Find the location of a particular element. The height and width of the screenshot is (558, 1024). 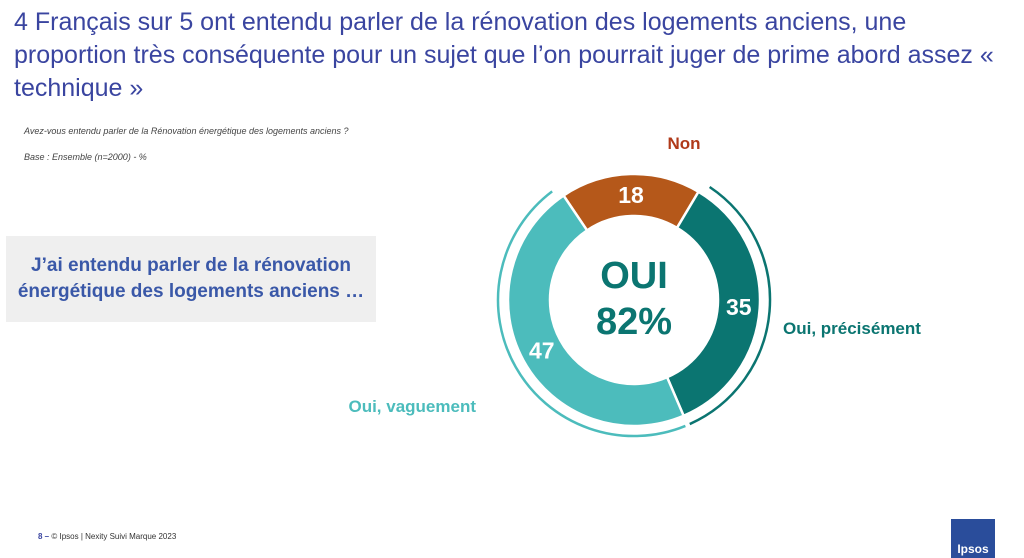

footer: 8 – © Ipsos | Nexity Suivi Marque 2023 is located at coordinates (107, 536).